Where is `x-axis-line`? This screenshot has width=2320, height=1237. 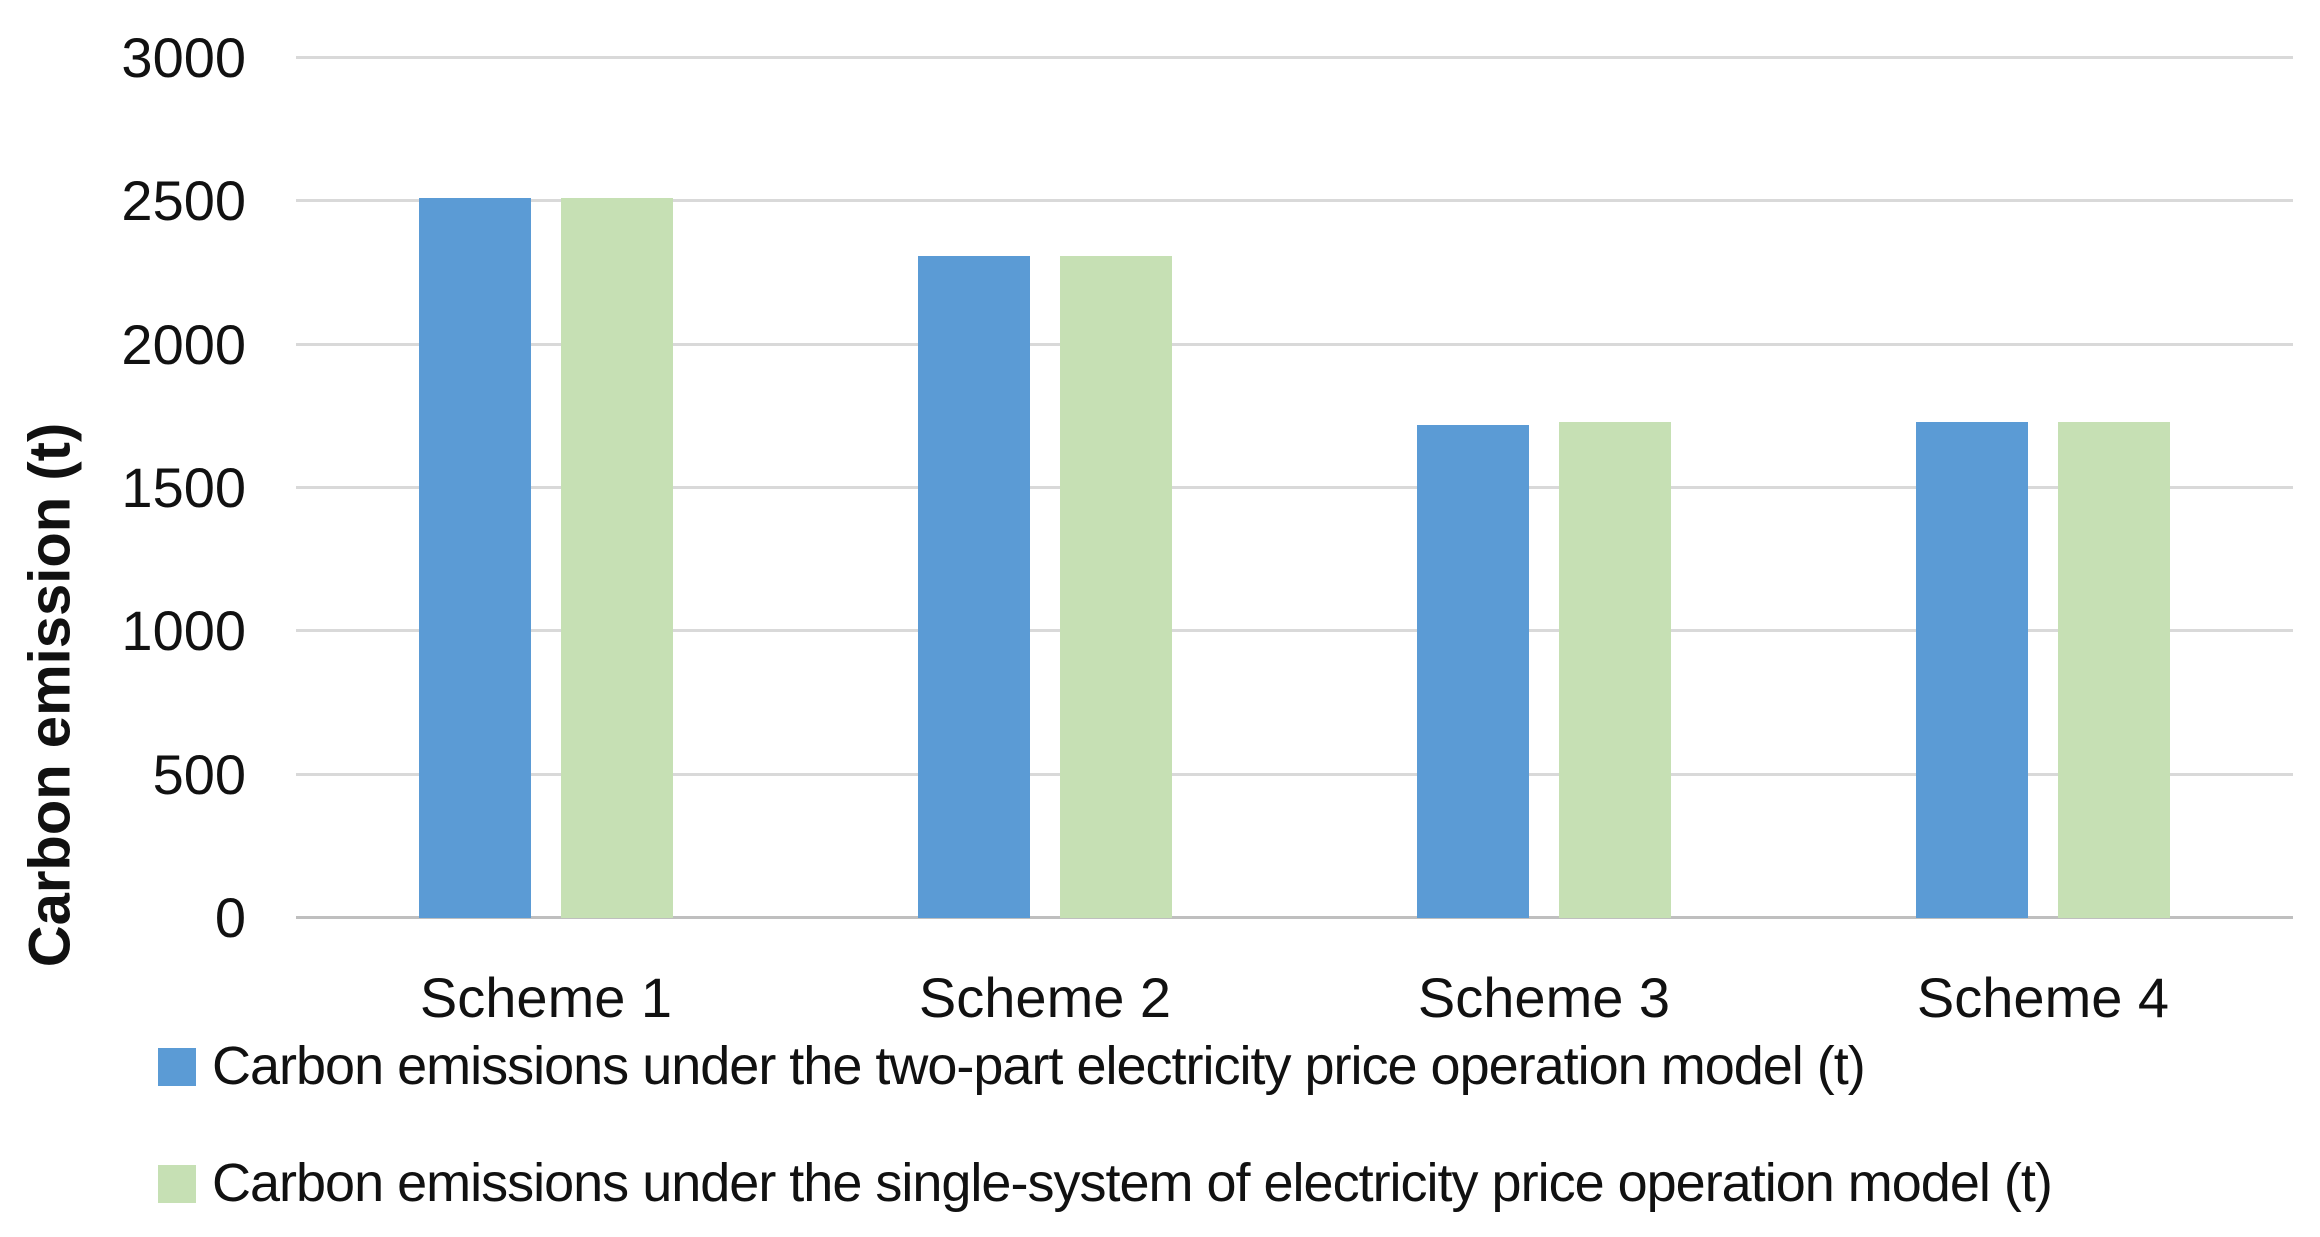
x-axis-line is located at coordinates (1294, 917).